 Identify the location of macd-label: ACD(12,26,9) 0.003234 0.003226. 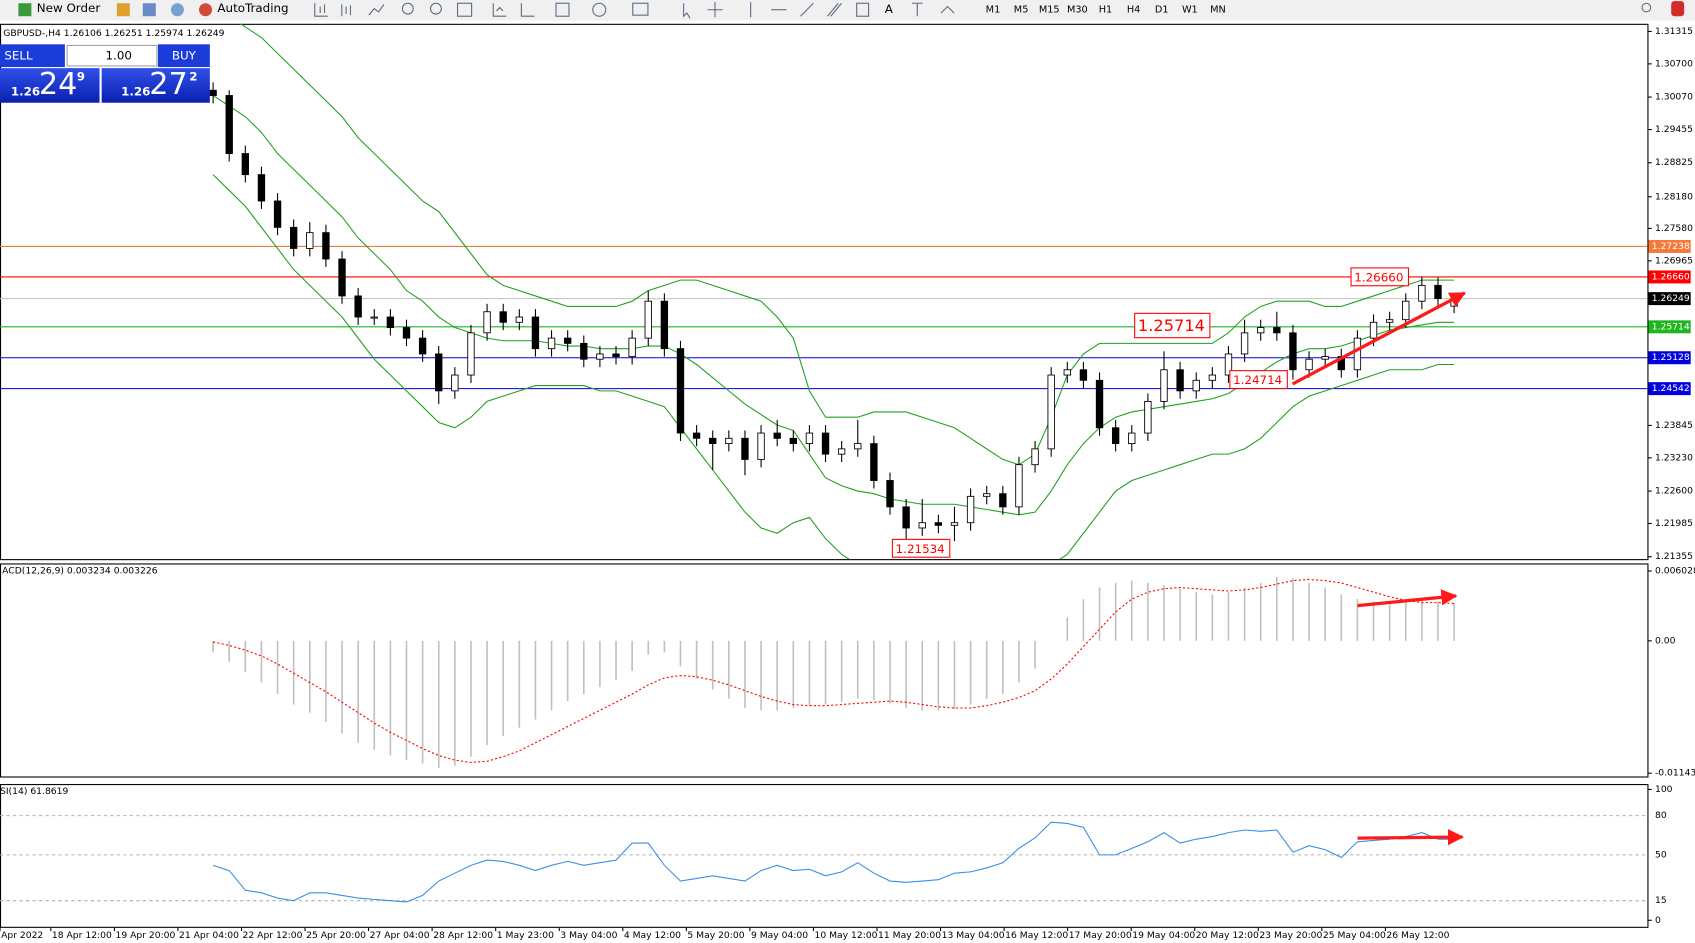
(80, 570).